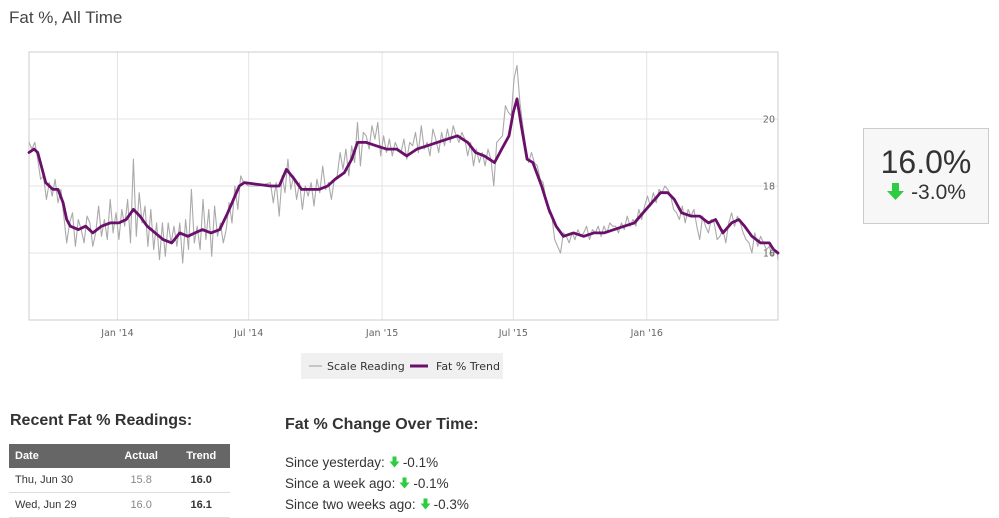 The width and height of the screenshot is (999, 518). Describe the element at coordinates (926, 162) in the screenshot. I see `current-fat-value: 16.0%` at that location.